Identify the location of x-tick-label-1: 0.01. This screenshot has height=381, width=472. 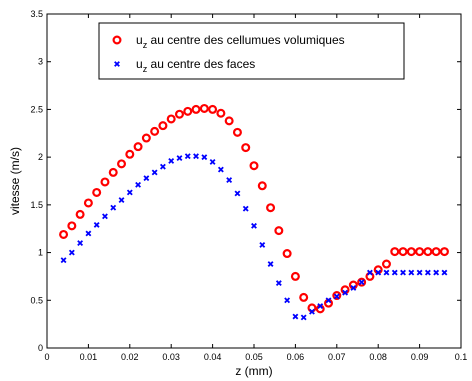
(89, 357).